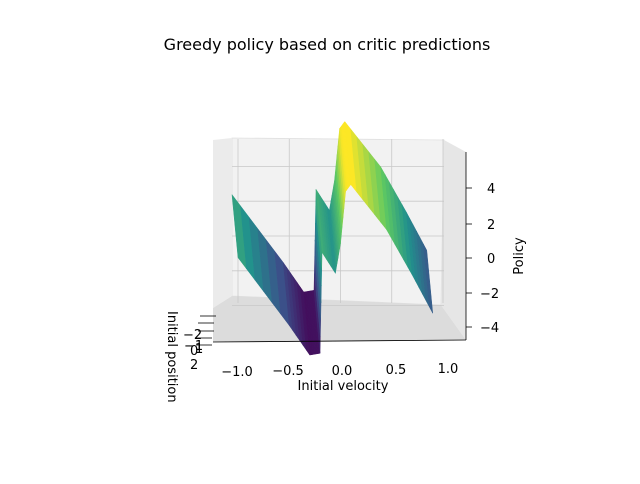 Image resolution: width=640 pixels, height=484 pixels. I want to click on surface-patch, so click(428, 278).